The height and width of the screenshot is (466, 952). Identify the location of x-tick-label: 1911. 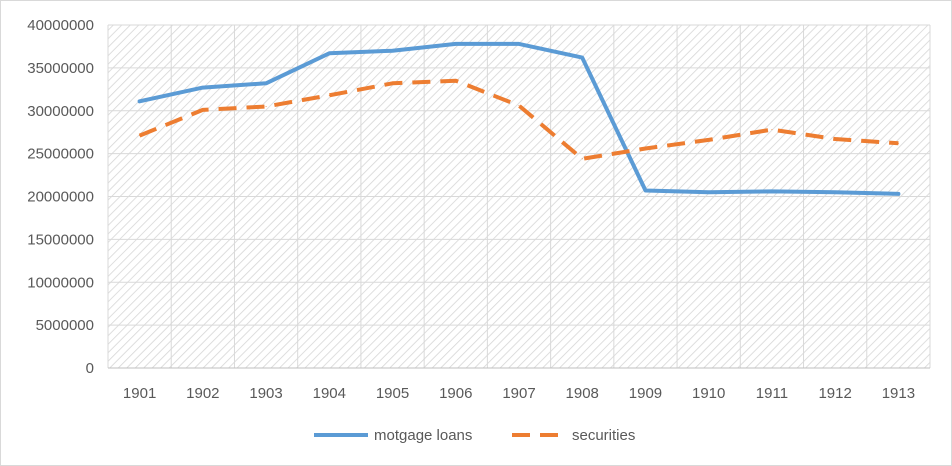
(772, 393).